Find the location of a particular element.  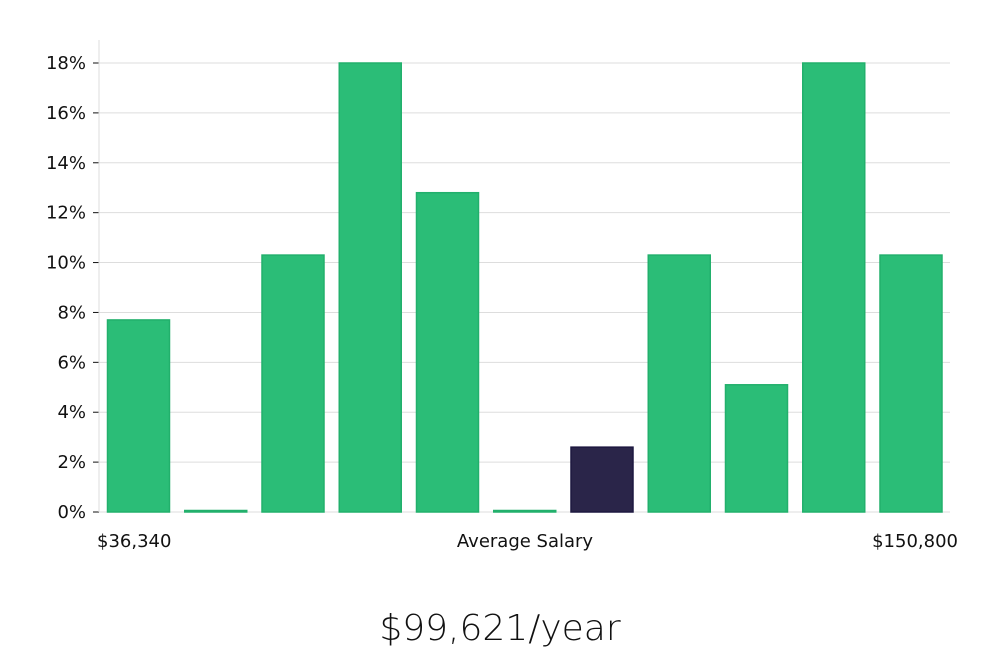

y-tick-label: 10% is located at coordinates (66, 263).